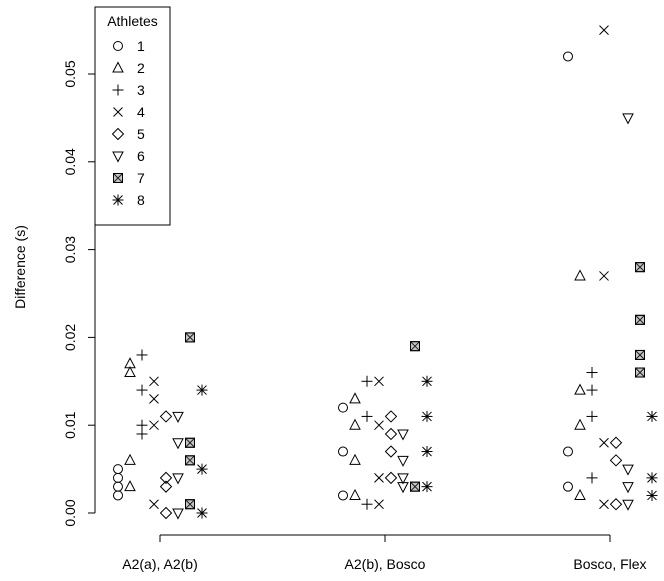 This screenshot has width=664, height=581. Describe the element at coordinates (141, 200) in the screenshot. I see `legend-label: 8` at that location.